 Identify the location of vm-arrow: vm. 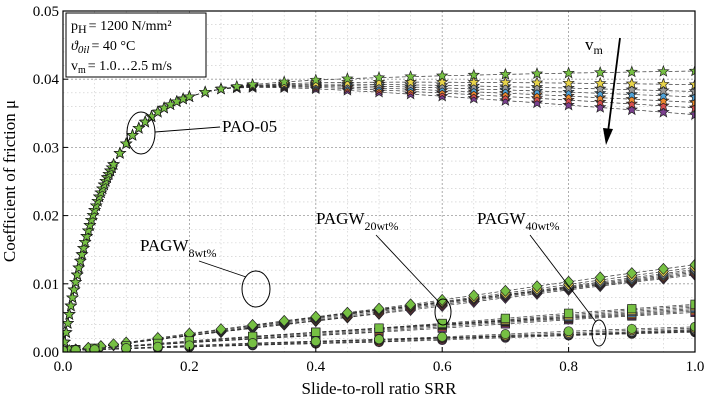
(603, 90).